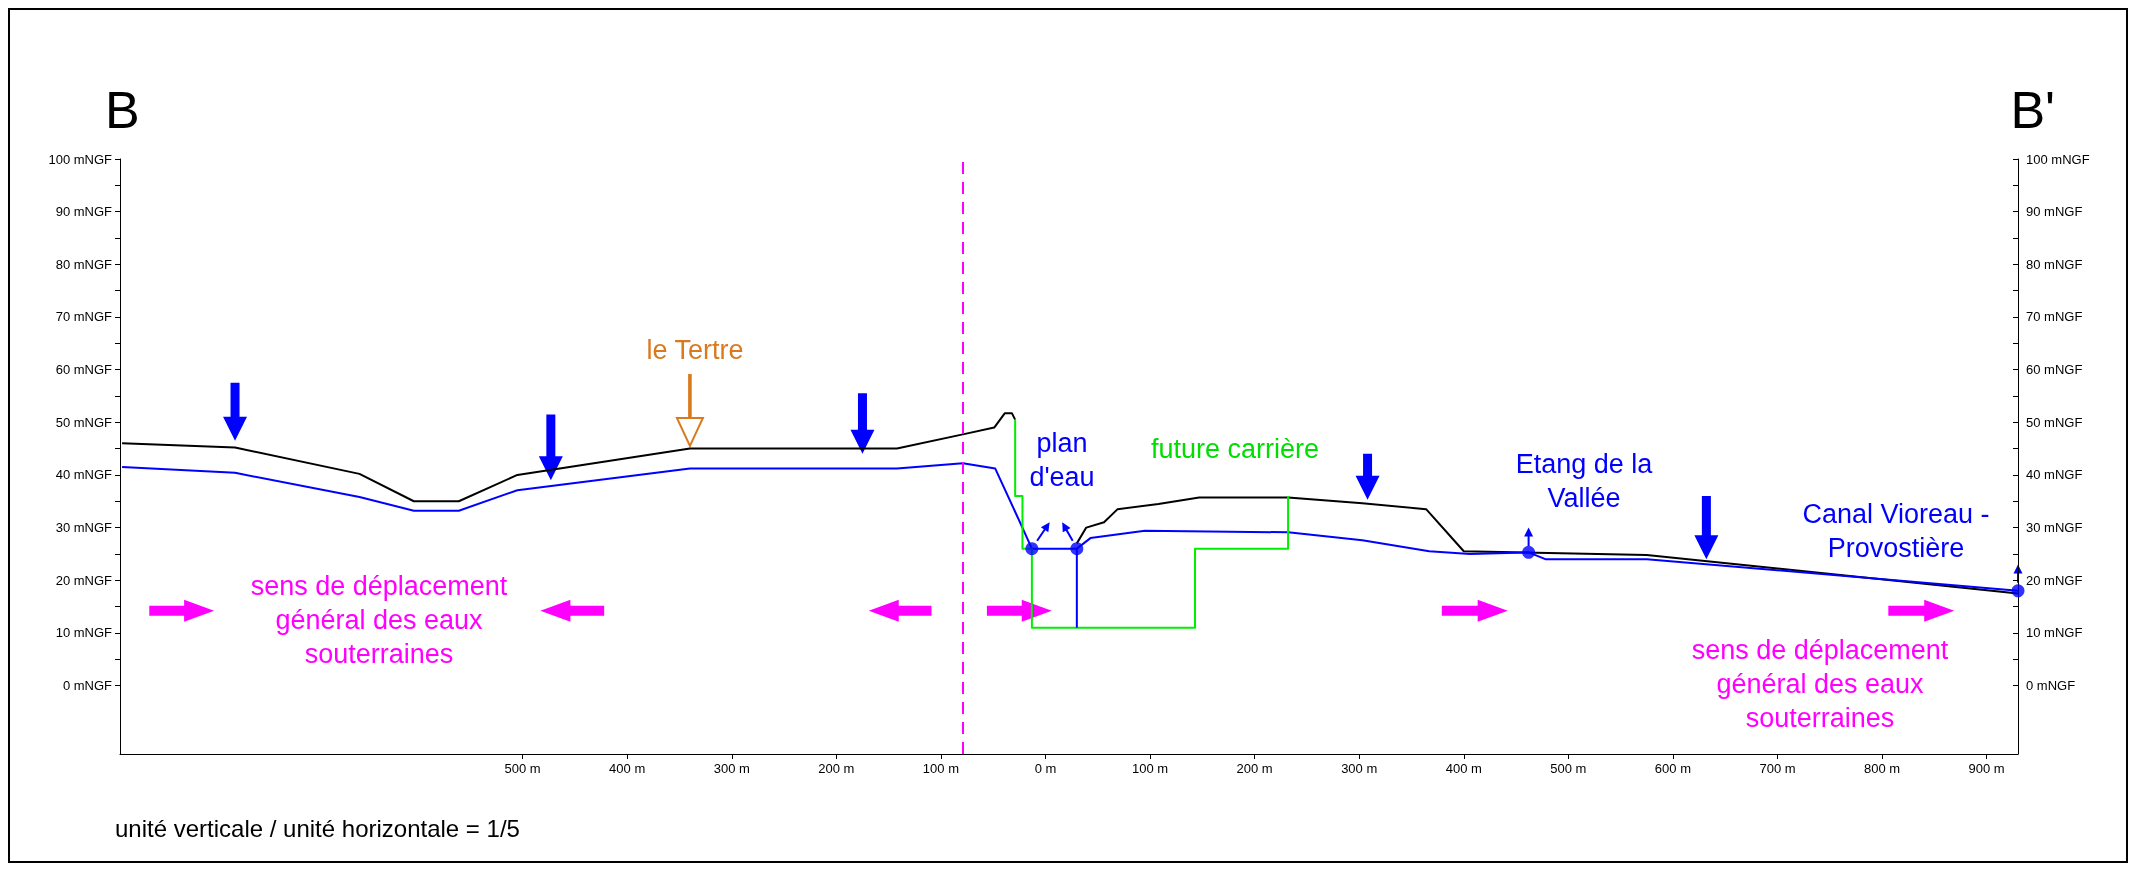  I want to click on y-tick-label: 90 mNGF, so click(84, 212).